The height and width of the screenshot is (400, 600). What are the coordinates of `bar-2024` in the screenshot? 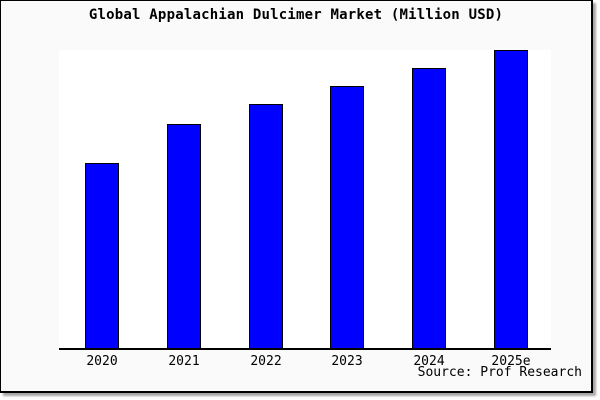 It's located at (429, 208).